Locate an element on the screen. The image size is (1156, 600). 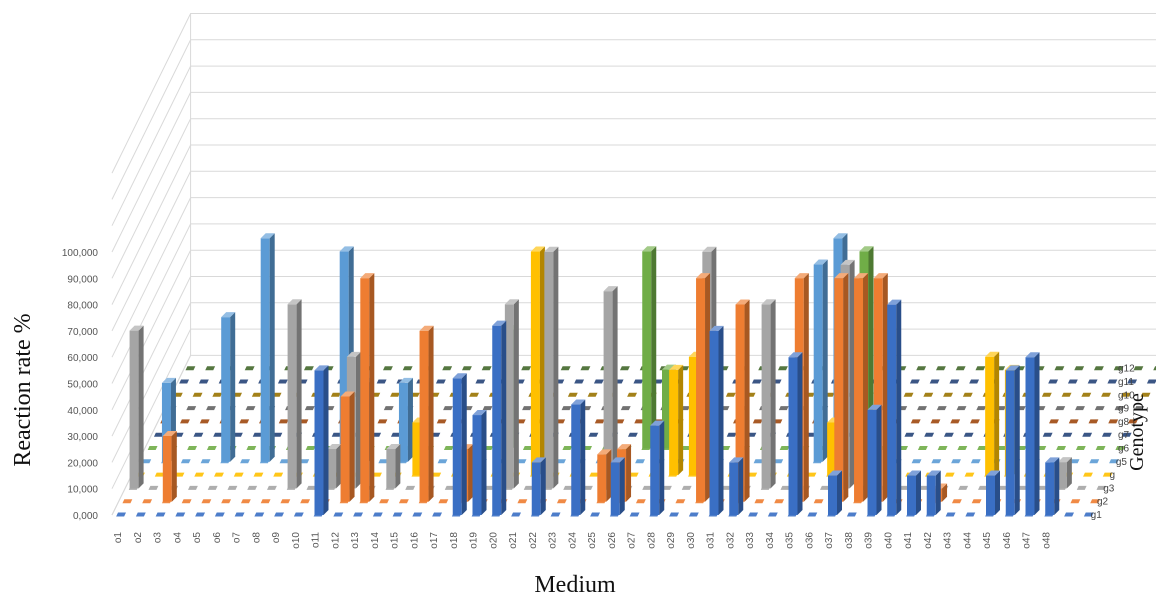
x-tick-label: o13 is located at coordinates (355, 540).